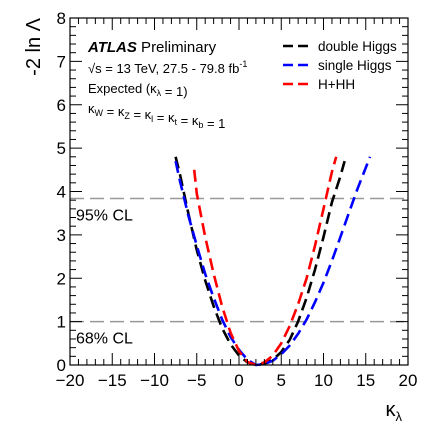  What do you see at coordinates (61, 278) in the screenshot?
I see `y-tick-label: 2` at bounding box center [61, 278].